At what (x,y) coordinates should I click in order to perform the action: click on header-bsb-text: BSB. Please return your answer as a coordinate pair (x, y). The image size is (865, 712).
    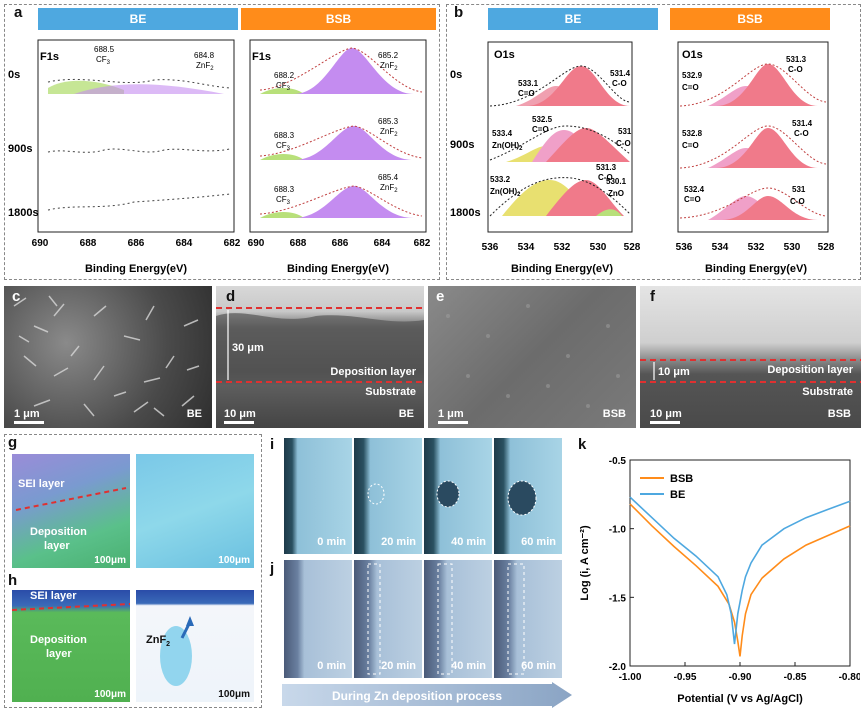
    Looking at the image, I should click on (338, 19).